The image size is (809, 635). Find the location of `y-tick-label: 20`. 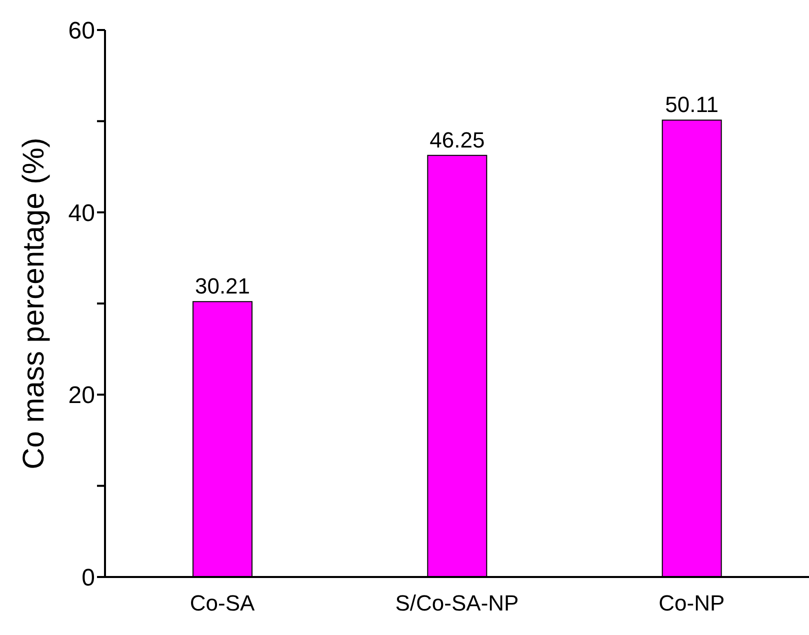

y-tick-label: 20 is located at coordinates (81, 396).